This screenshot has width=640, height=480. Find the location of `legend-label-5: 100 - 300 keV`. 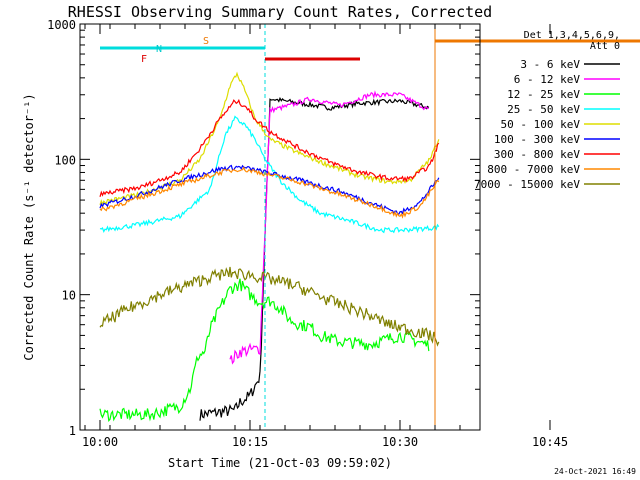

legend-label-5: 100 - 300 keV is located at coordinates (537, 139).